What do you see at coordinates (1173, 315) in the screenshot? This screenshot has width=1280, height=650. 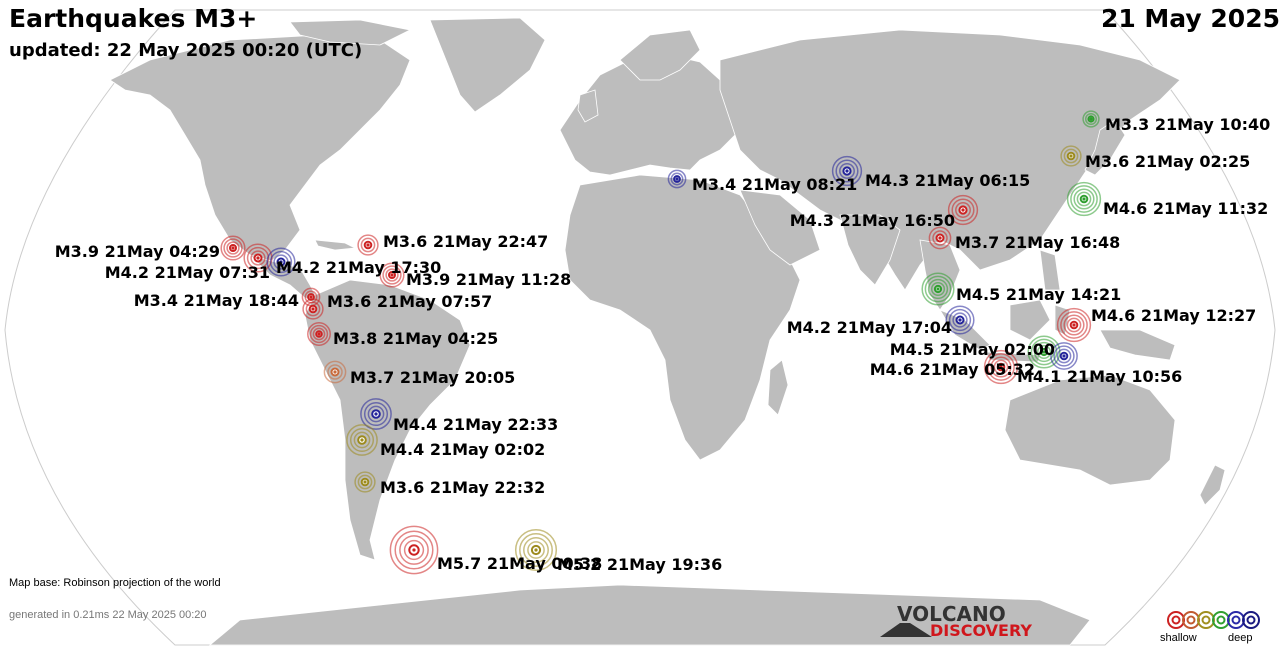 I see `earthquake-label: M4.6 21May 12:27` at bounding box center [1173, 315].